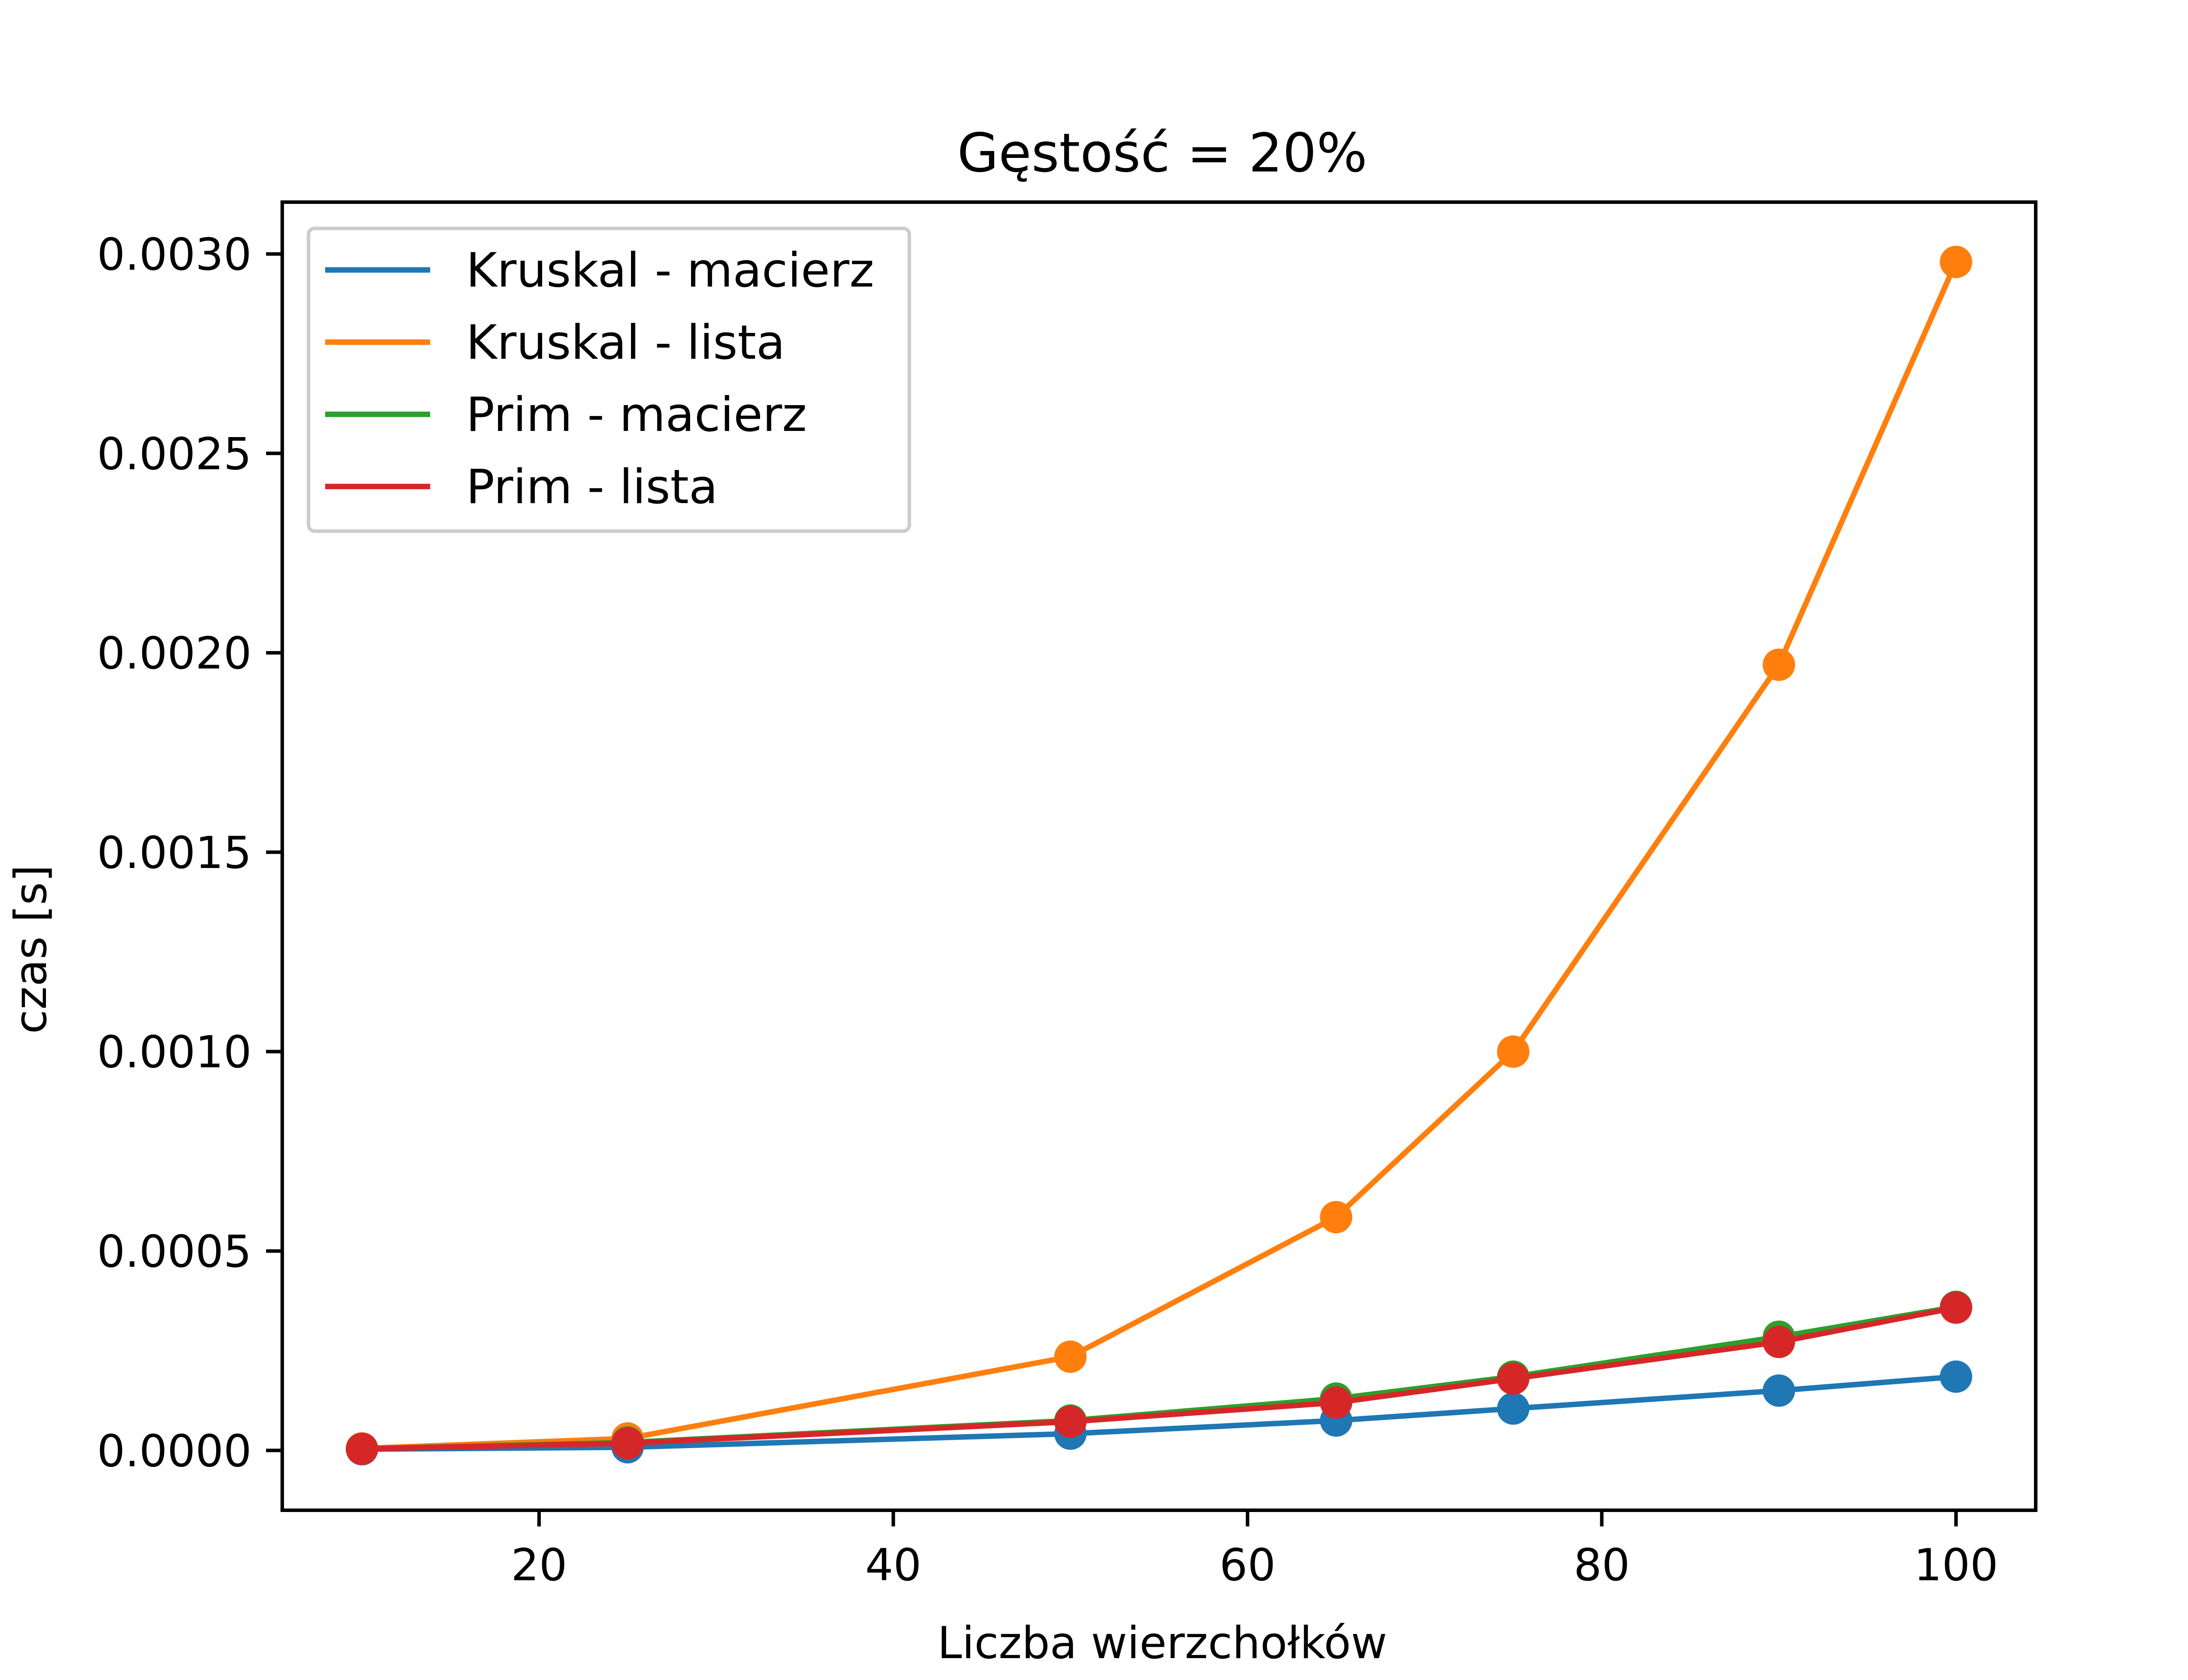 Image resolution: width=2188 pixels, height=1680 pixels. I want to click on legend-label: Kruskal - macierz, so click(670, 270).